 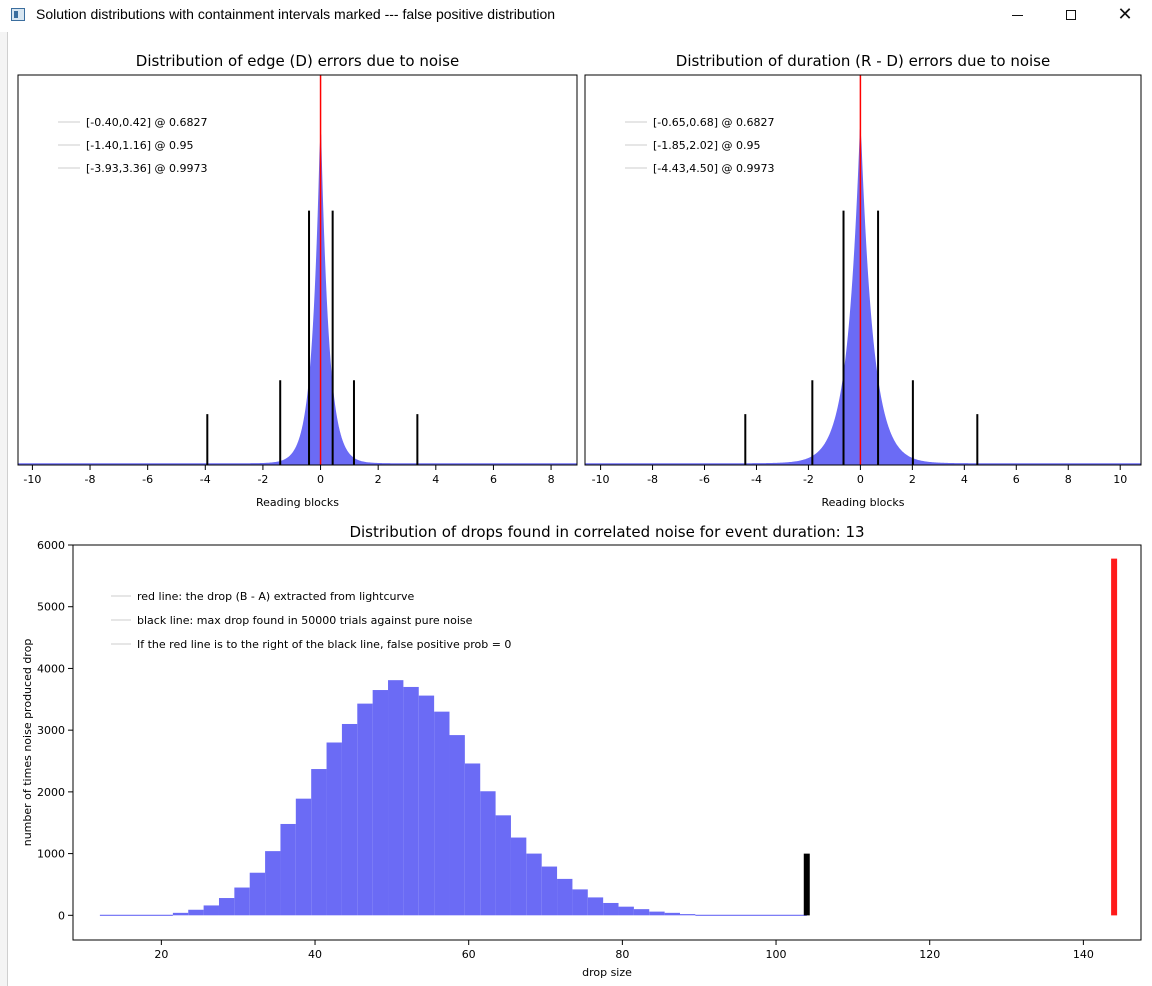 I want to click on x-tick-label: 20, so click(x=161, y=954).